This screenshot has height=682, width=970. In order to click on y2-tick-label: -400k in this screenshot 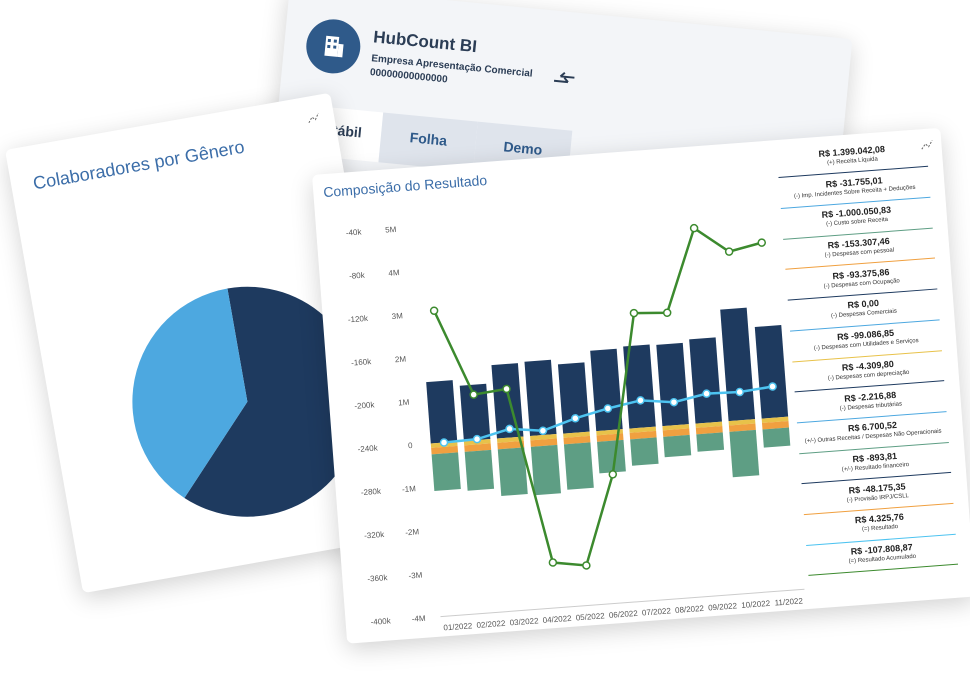, I will do `click(381, 621)`.